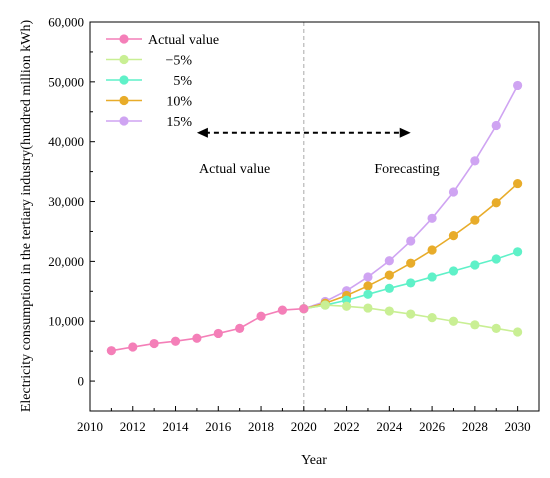 Image resolution: width=550 pixels, height=478 pixels. I want to click on y-tick-label: 10,000, so click(66, 321).